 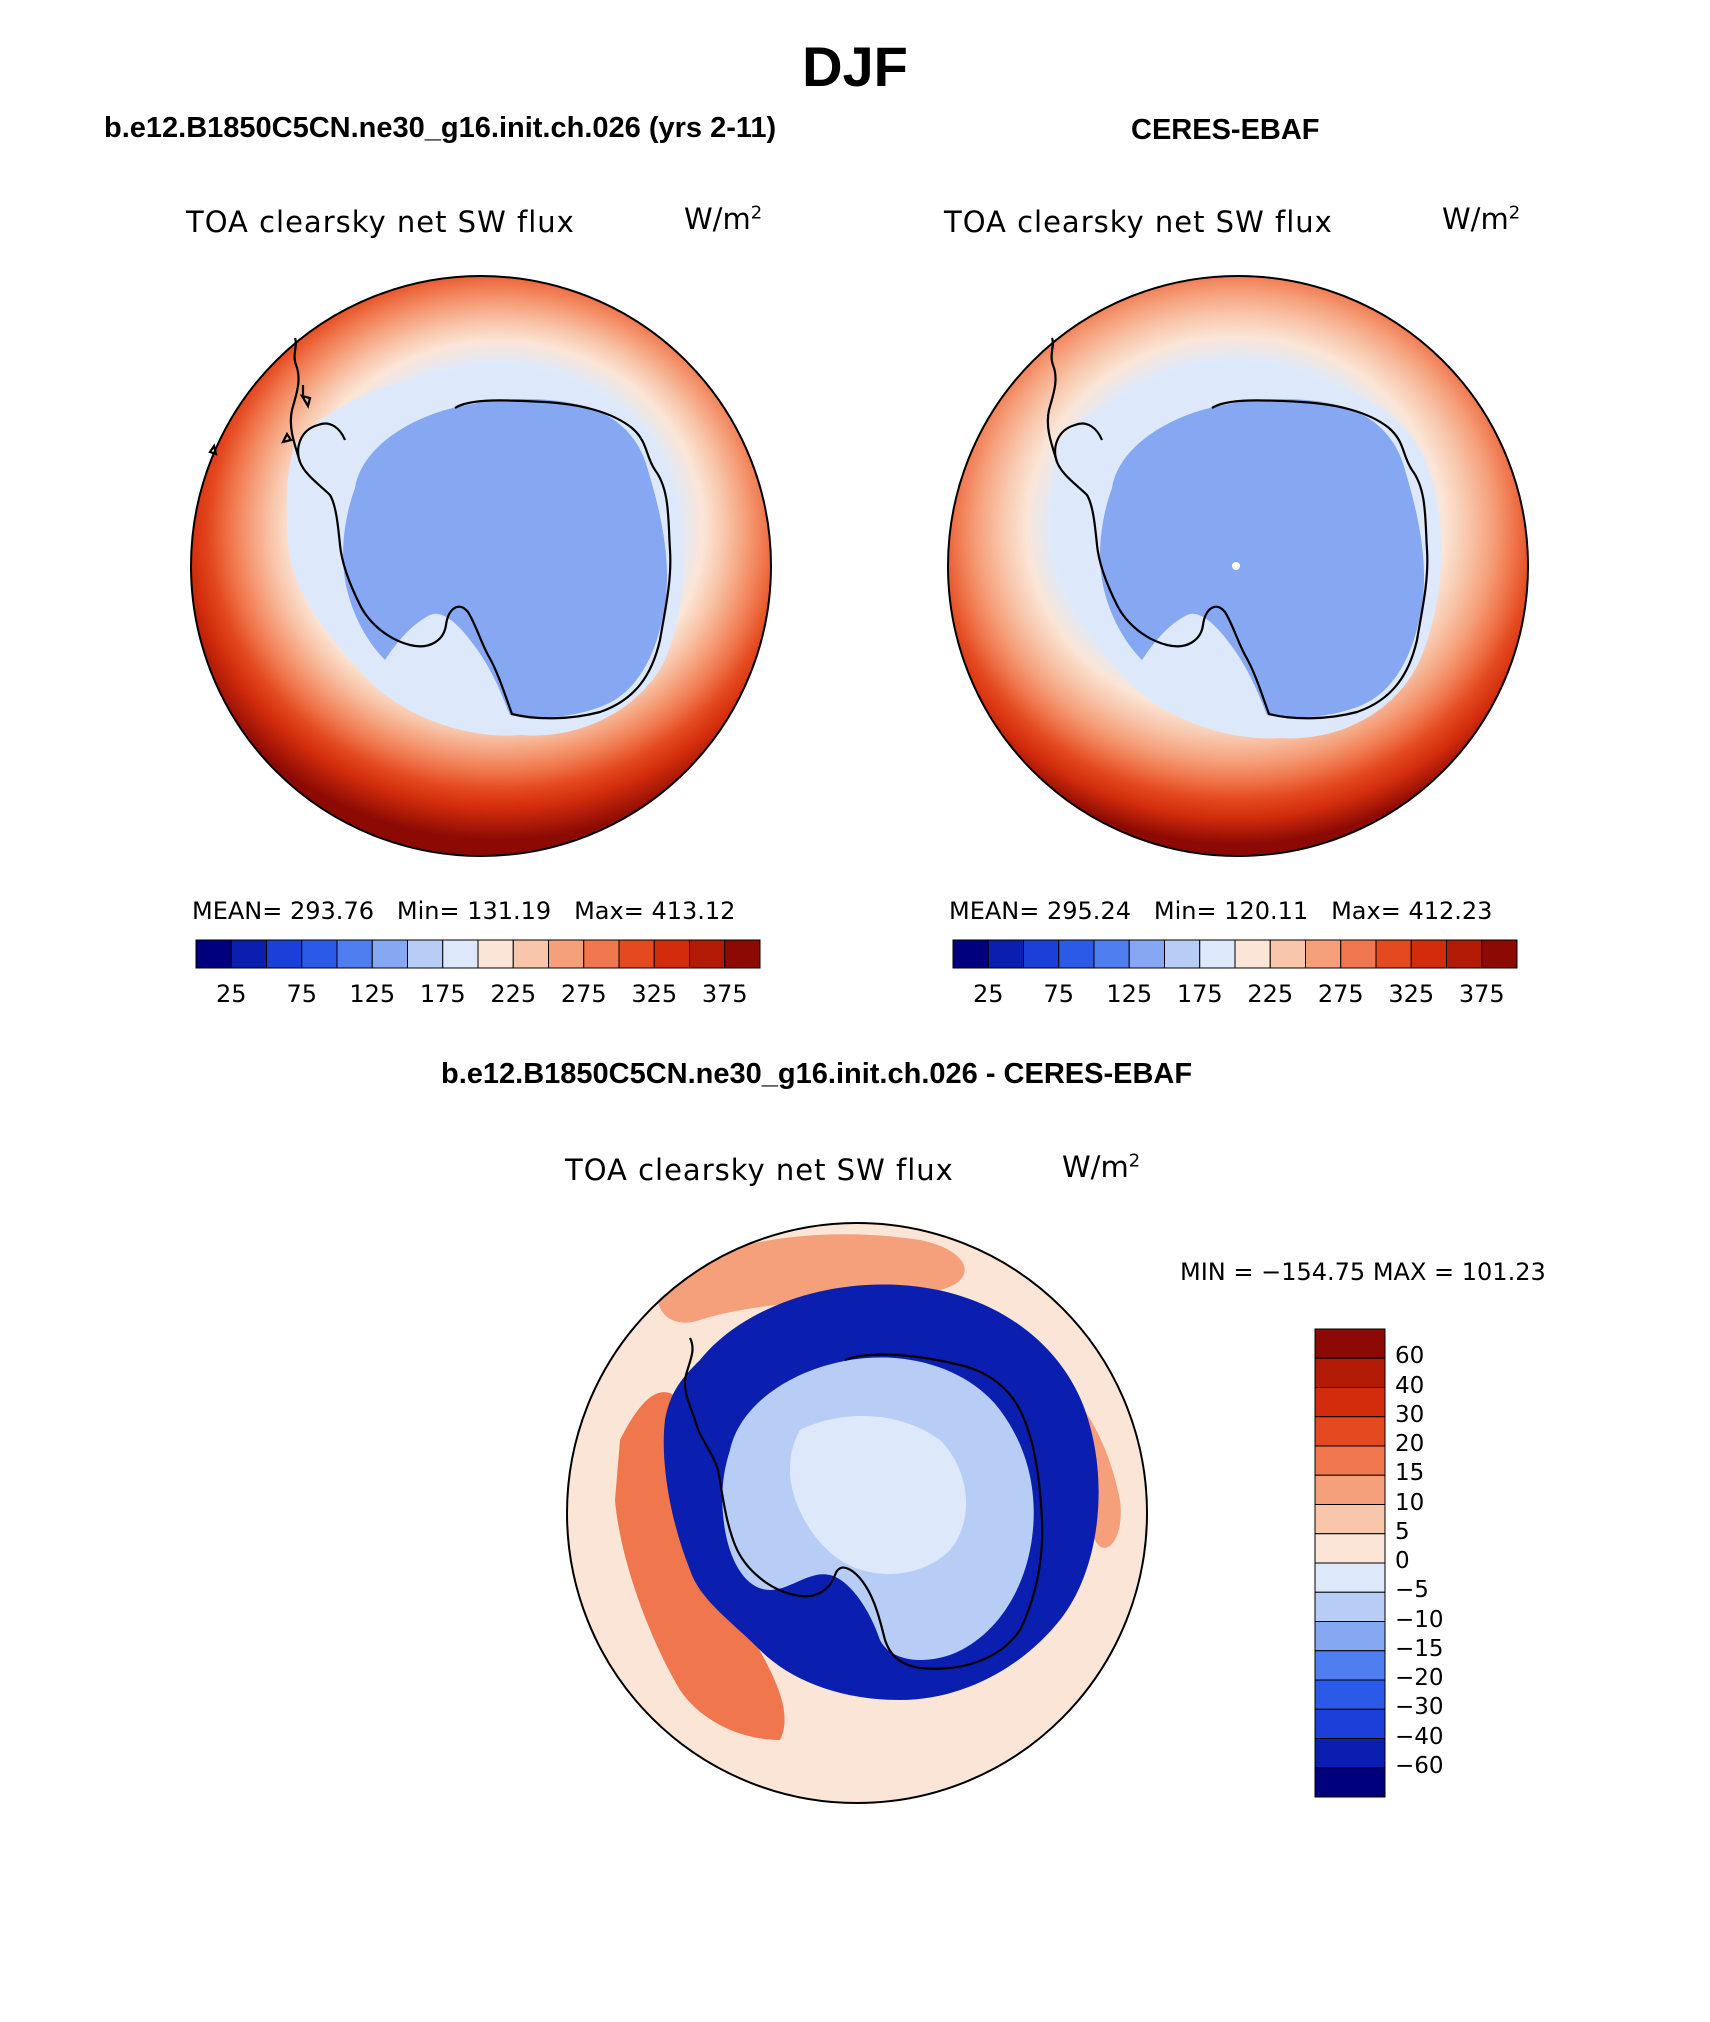 I want to click on model-peninsula, so click(x=295, y=400).